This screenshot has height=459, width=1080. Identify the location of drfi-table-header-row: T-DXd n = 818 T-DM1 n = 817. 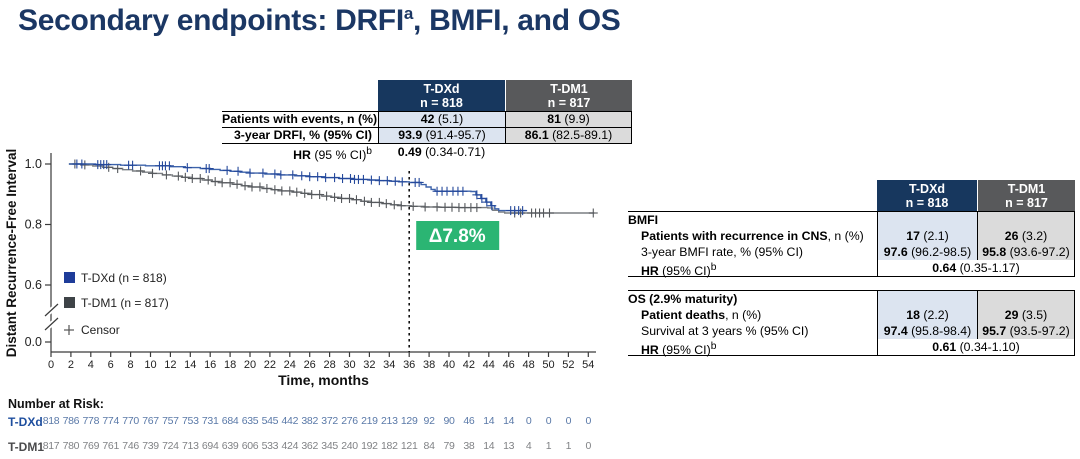
(427, 95).